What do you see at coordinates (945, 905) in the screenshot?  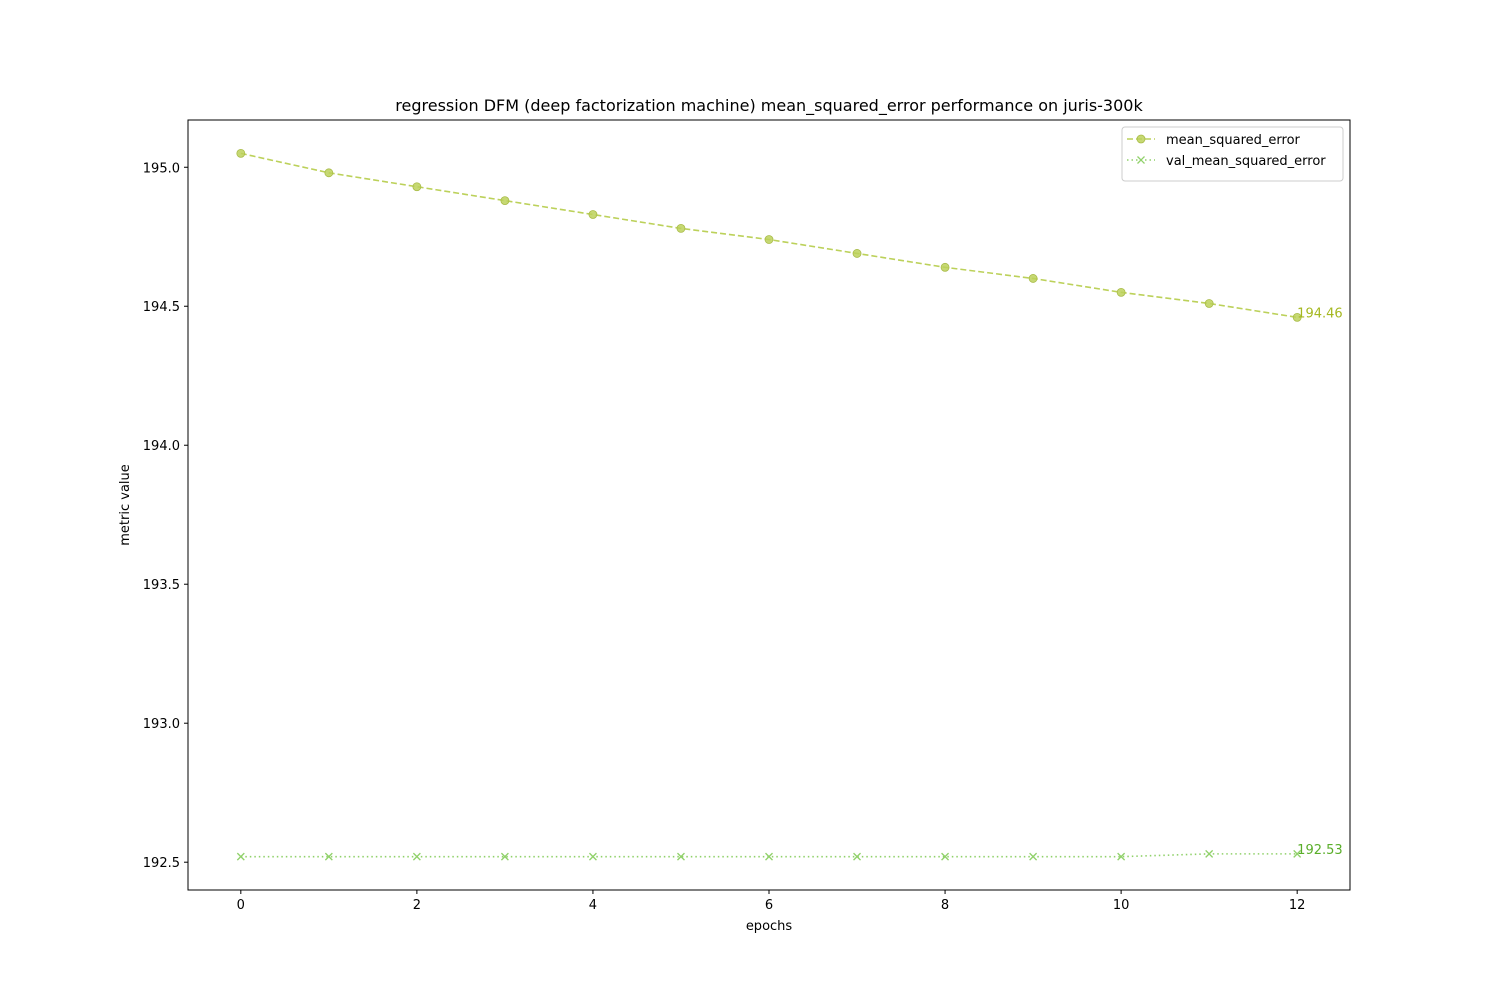 I see `x-tick-label: 8` at bounding box center [945, 905].